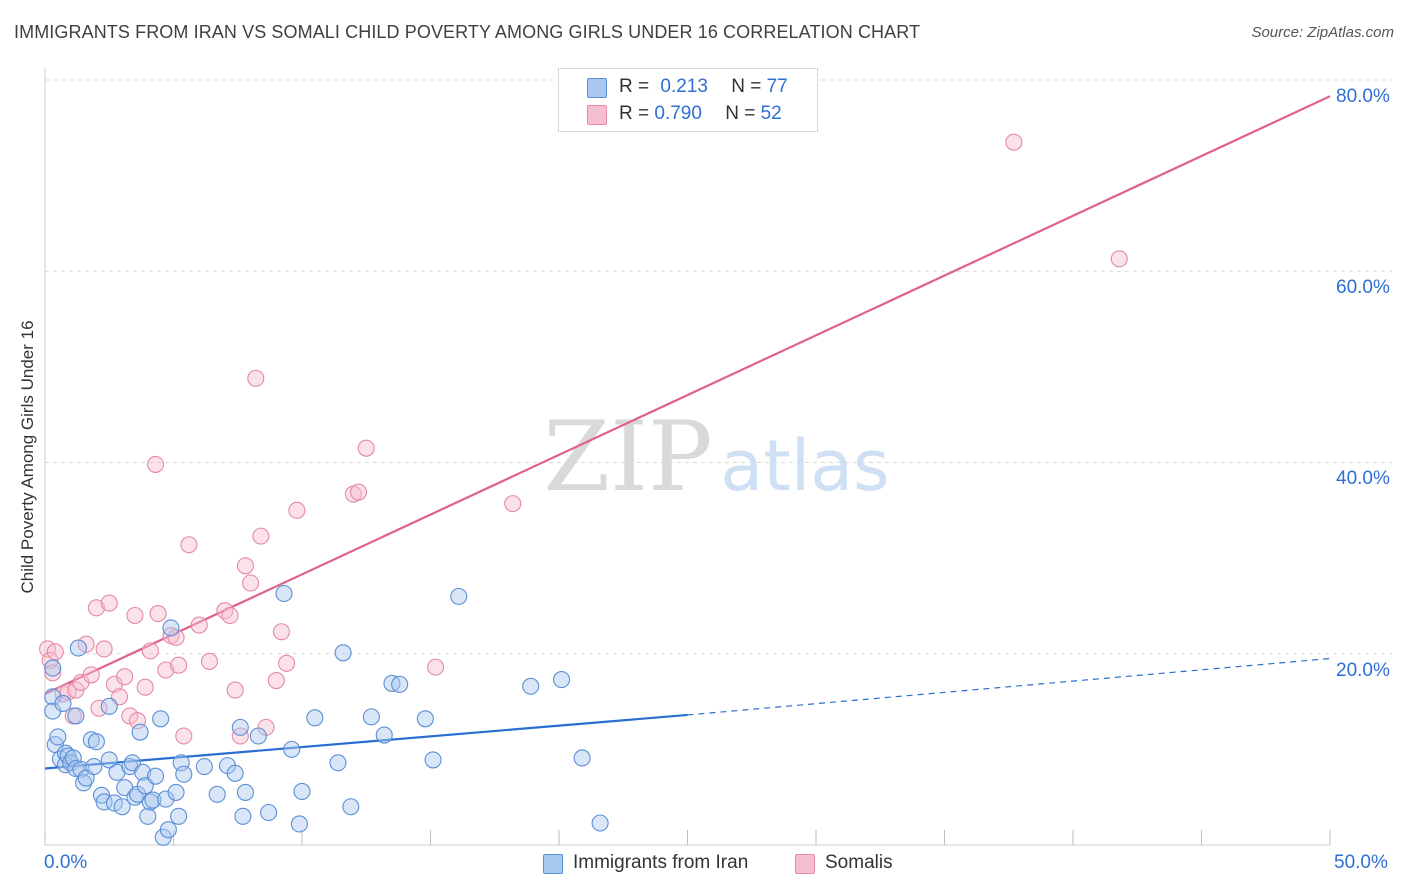  What do you see at coordinates (553, 864) in the screenshot?
I see `iran-legend-swatch` at bounding box center [553, 864].